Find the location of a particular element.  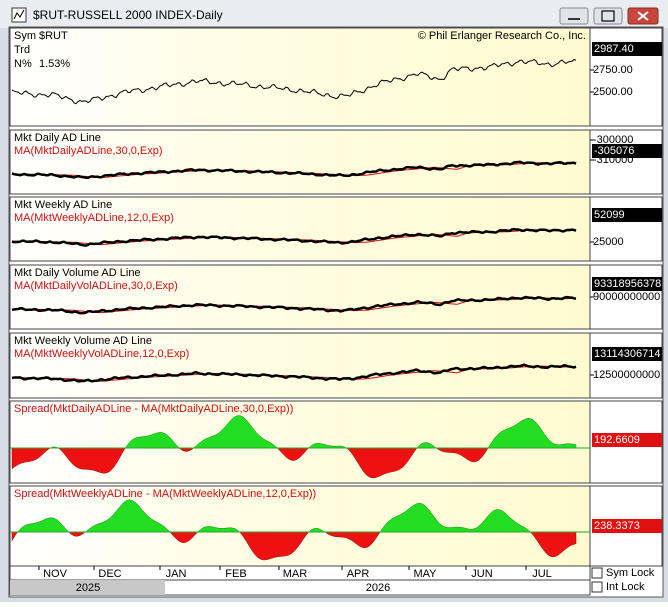

title-bar is located at coordinates (334, 14).